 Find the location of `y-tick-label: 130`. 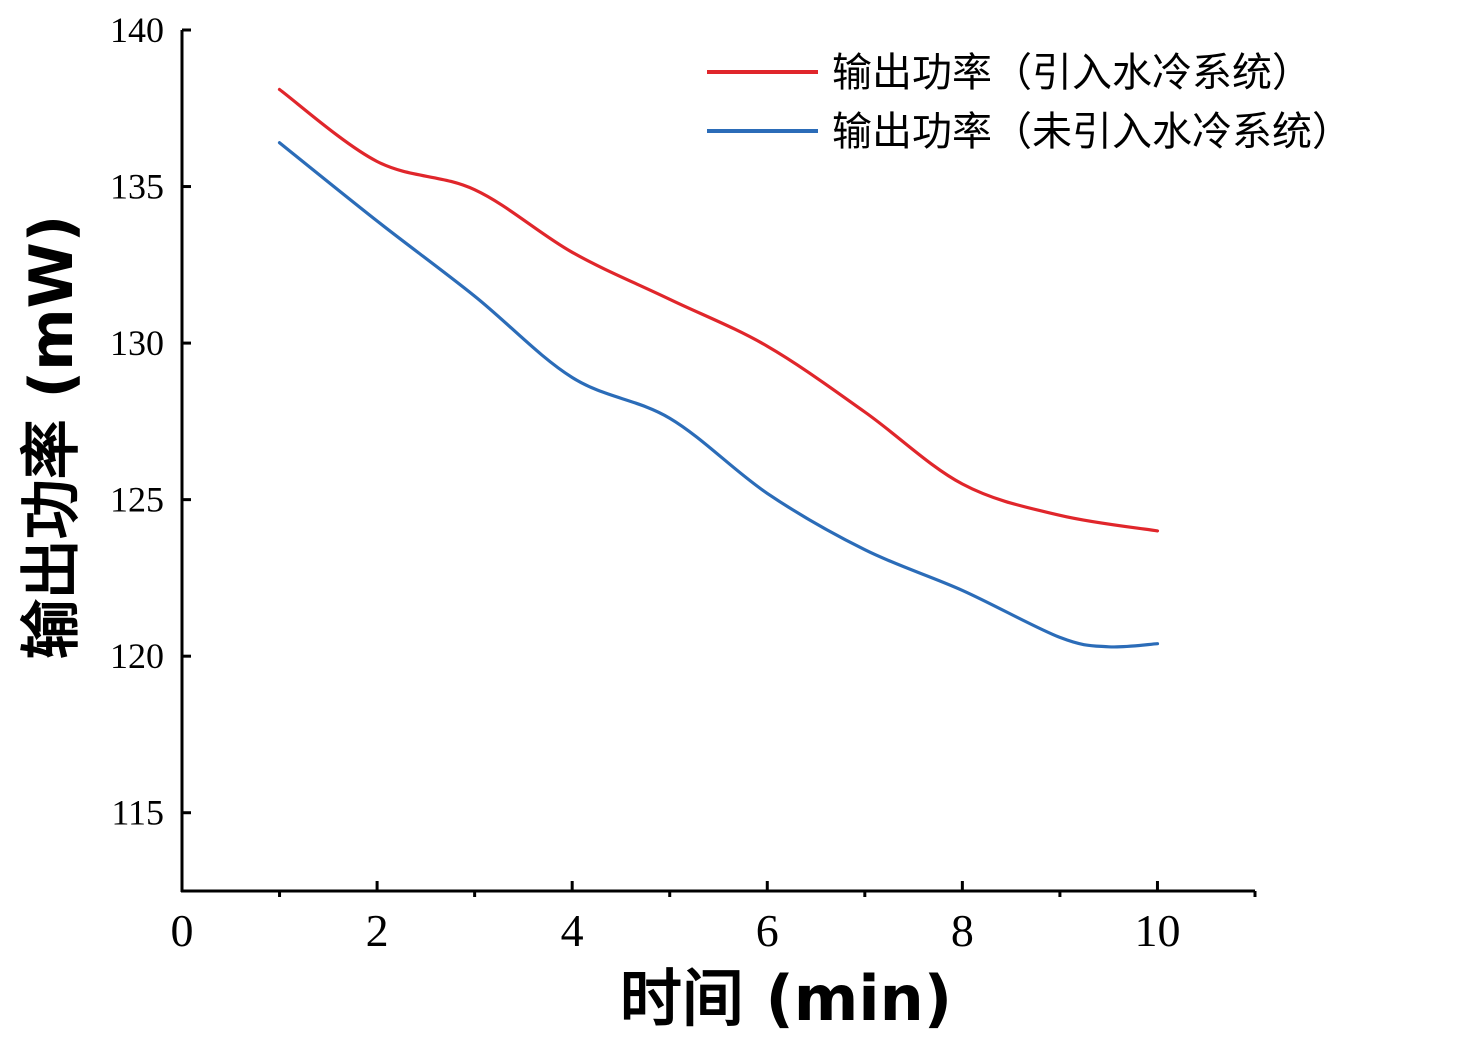

y-tick-label: 130 is located at coordinates (137, 343).